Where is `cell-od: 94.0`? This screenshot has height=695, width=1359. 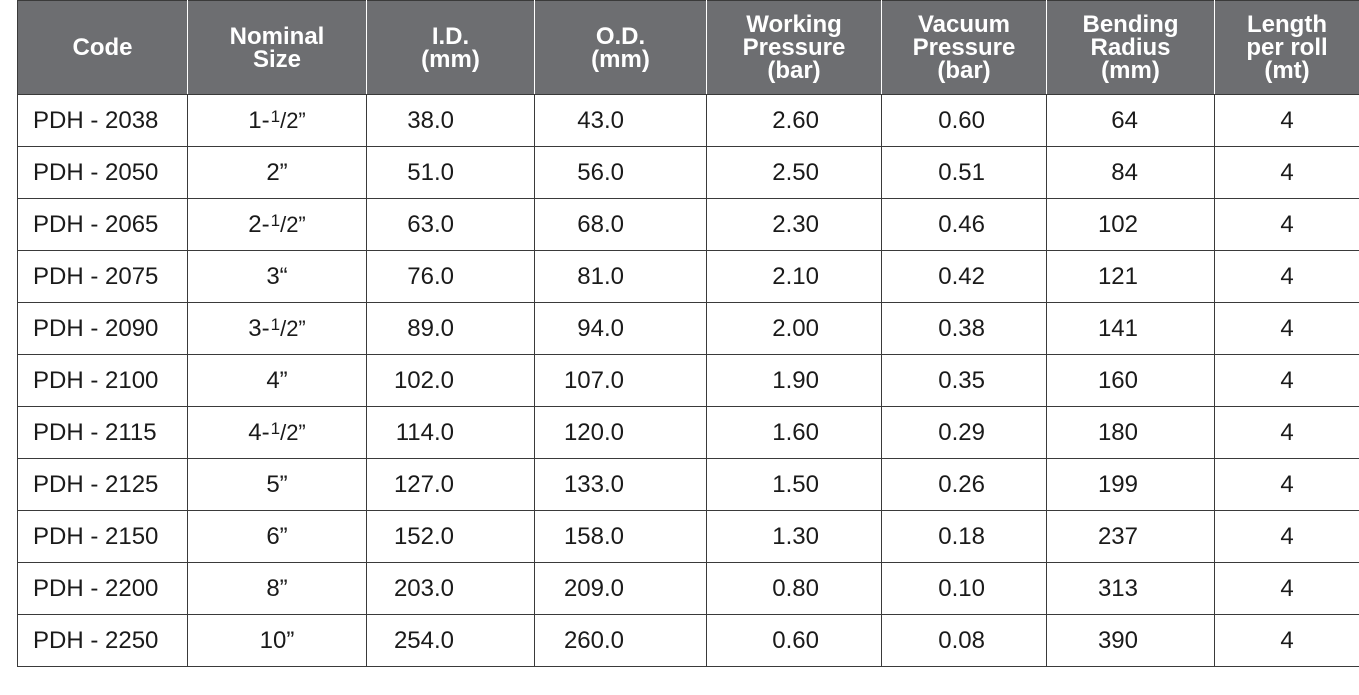
cell-od: 94.0 is located at coordinates (620, 328).